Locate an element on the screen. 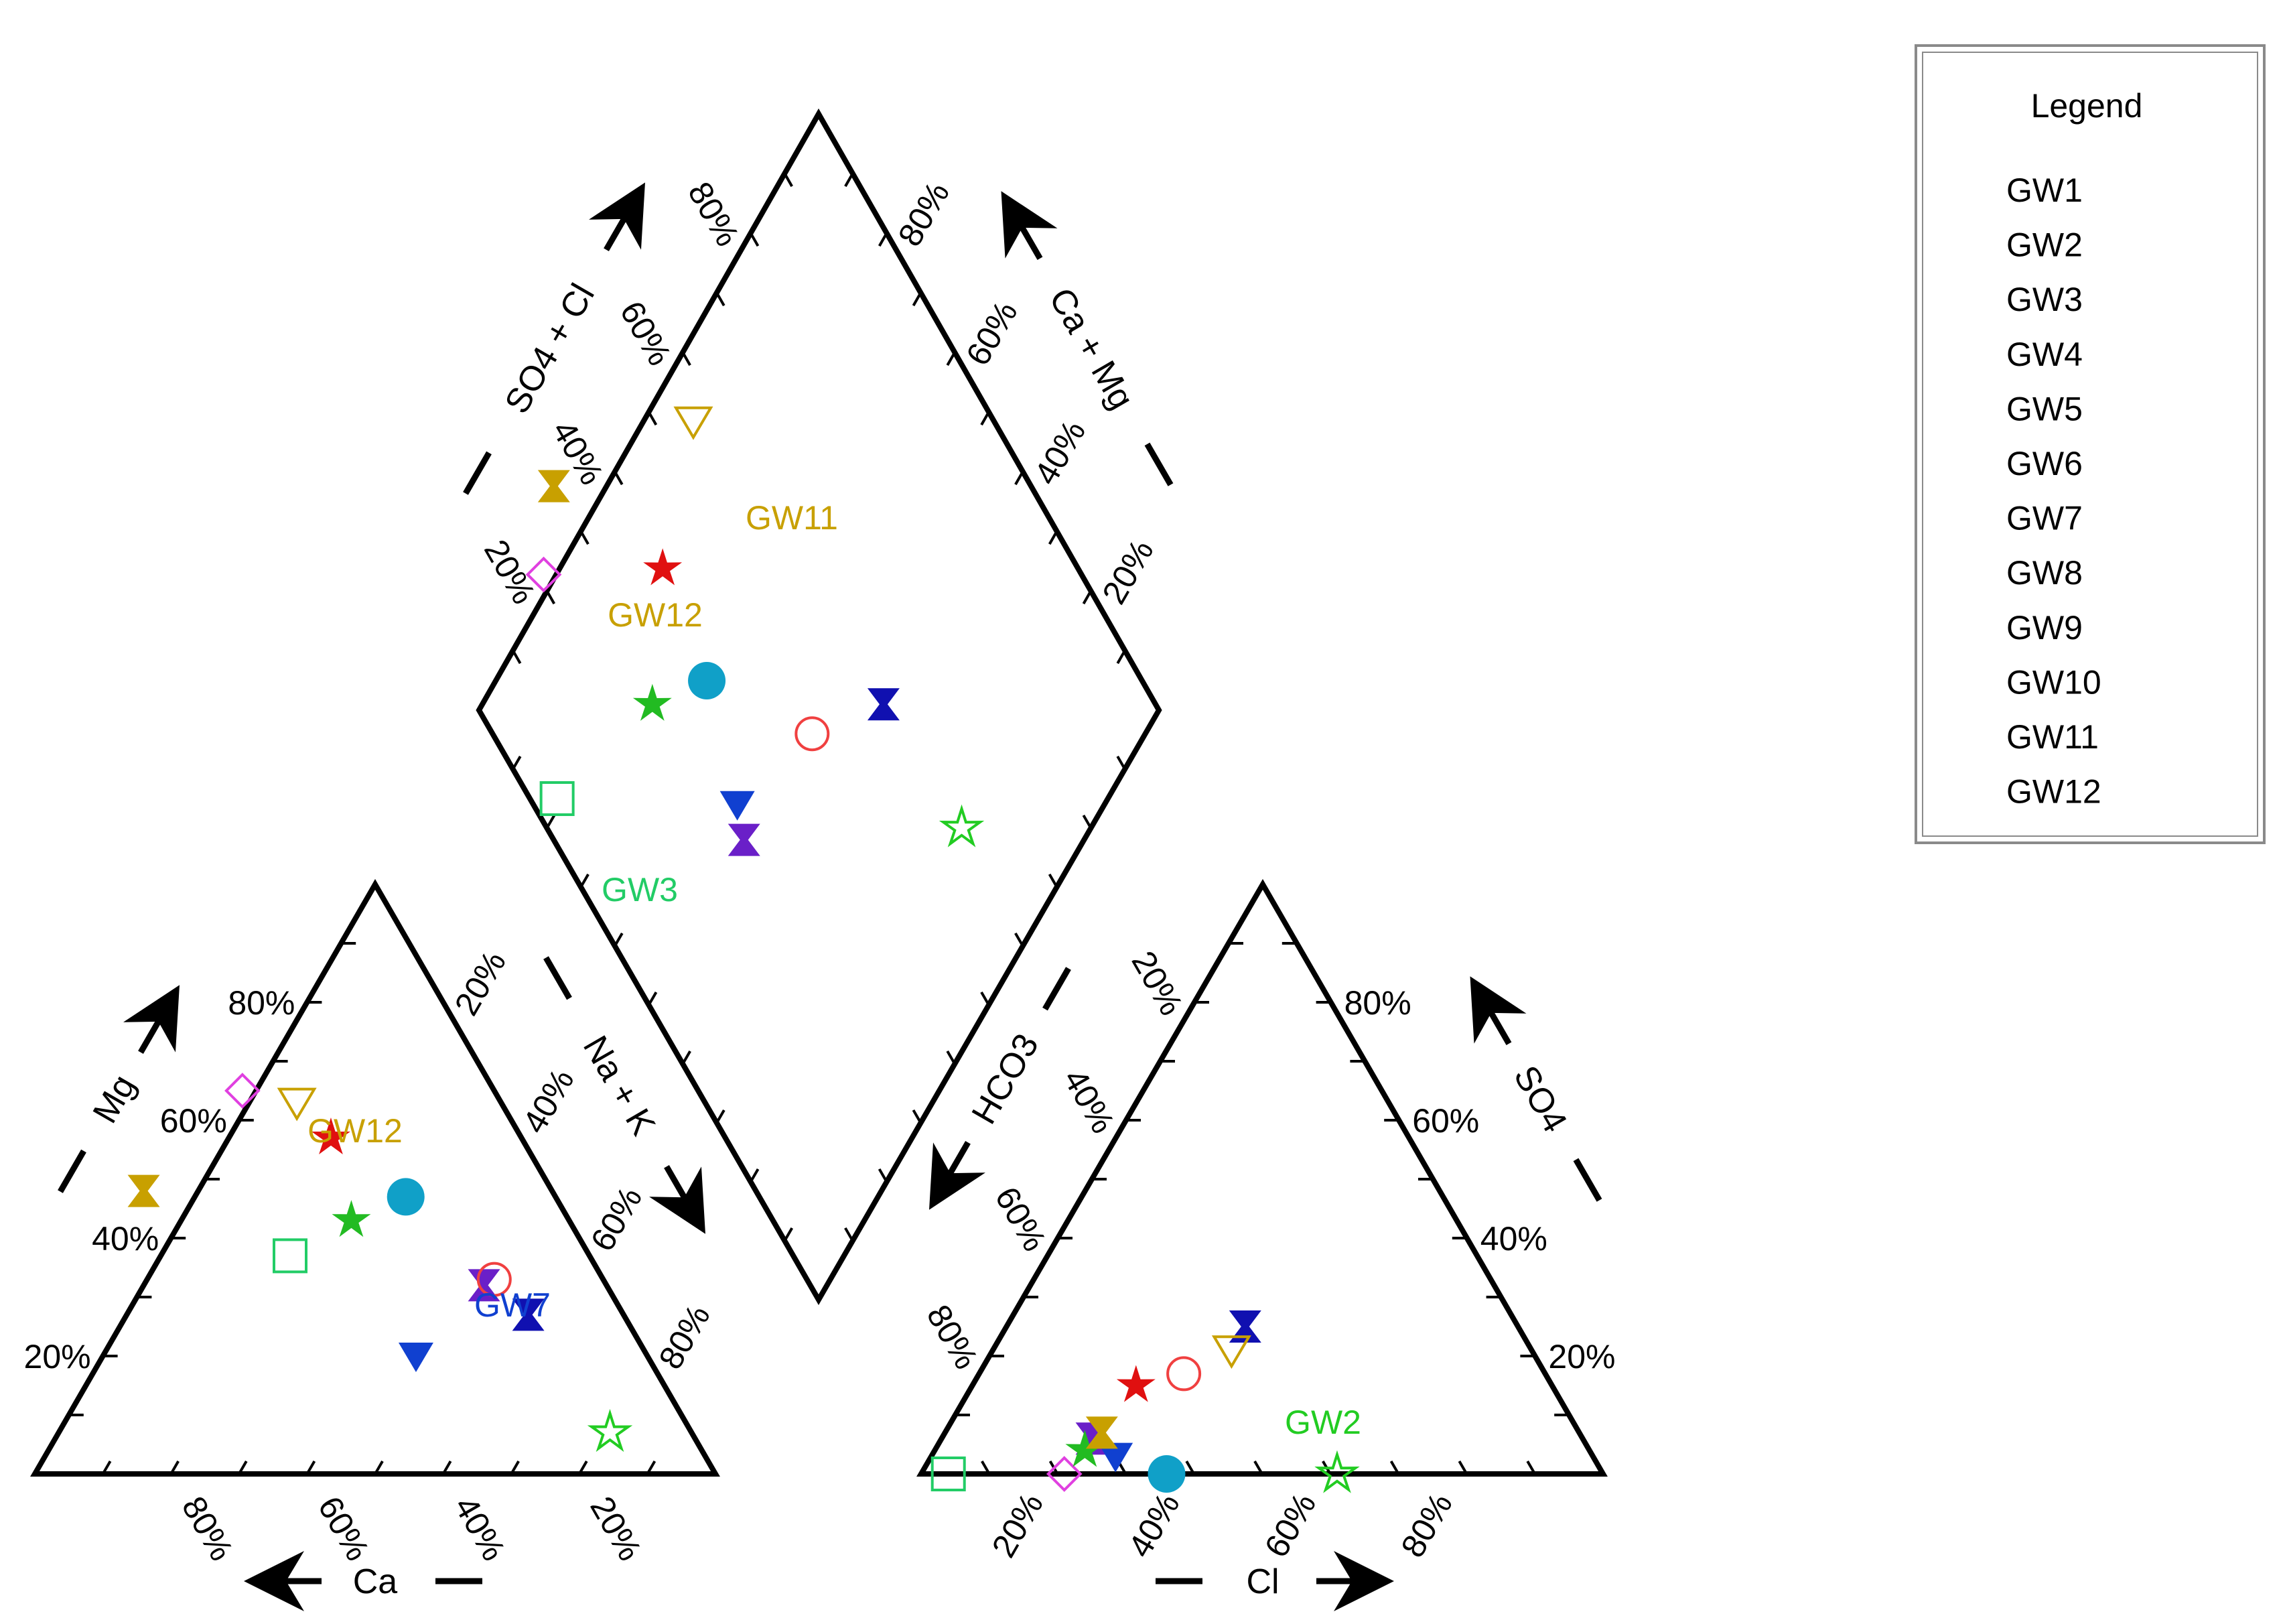  tick-label-so4cl: 80% is located at coordinates (714, 215).